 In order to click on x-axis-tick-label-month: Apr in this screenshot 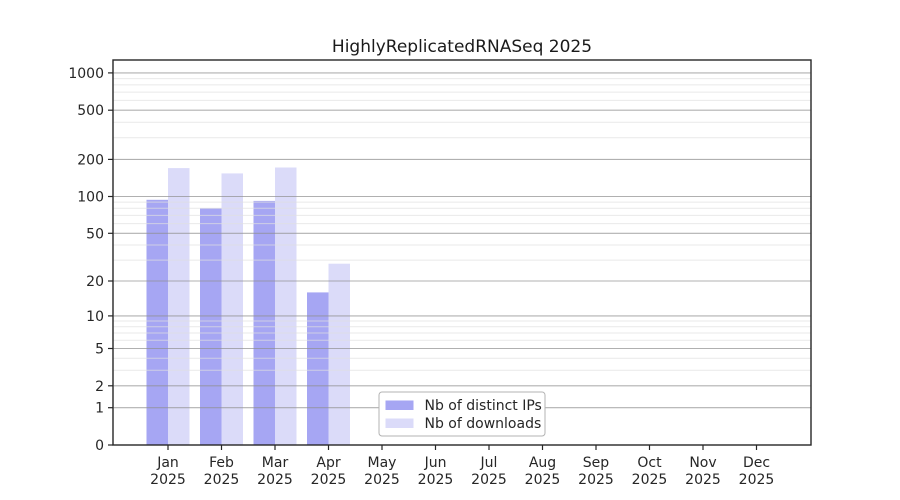, I will do `click(328, 463)`.